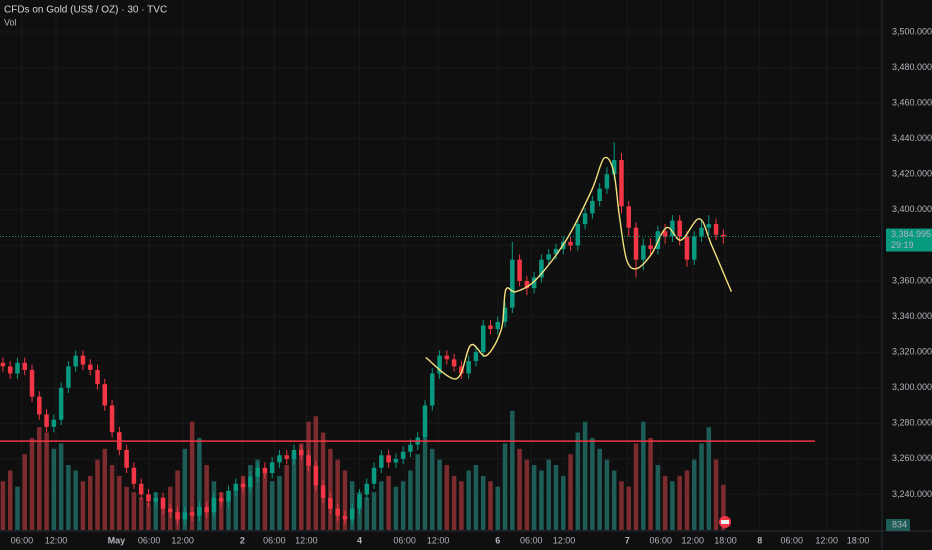  I want to click on y-tick-label: 3,460.000, so click(912, 103).